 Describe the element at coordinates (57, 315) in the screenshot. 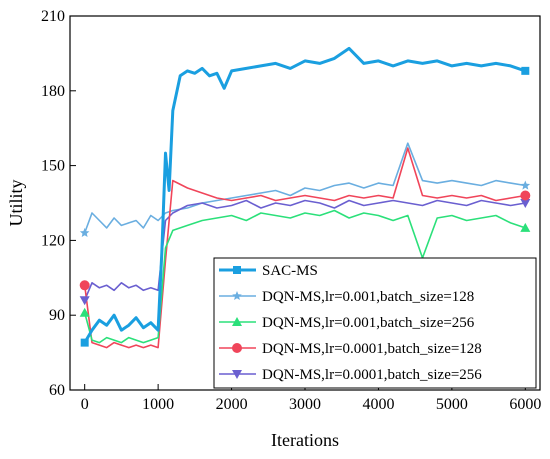

I see `y-tick-label: 90` at that location.